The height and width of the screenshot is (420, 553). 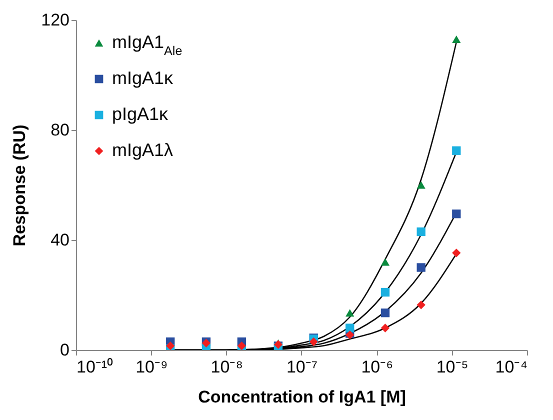 I want to click on x-axis-title: Concentration of IgA1 [M], so click(x=302, y=397).